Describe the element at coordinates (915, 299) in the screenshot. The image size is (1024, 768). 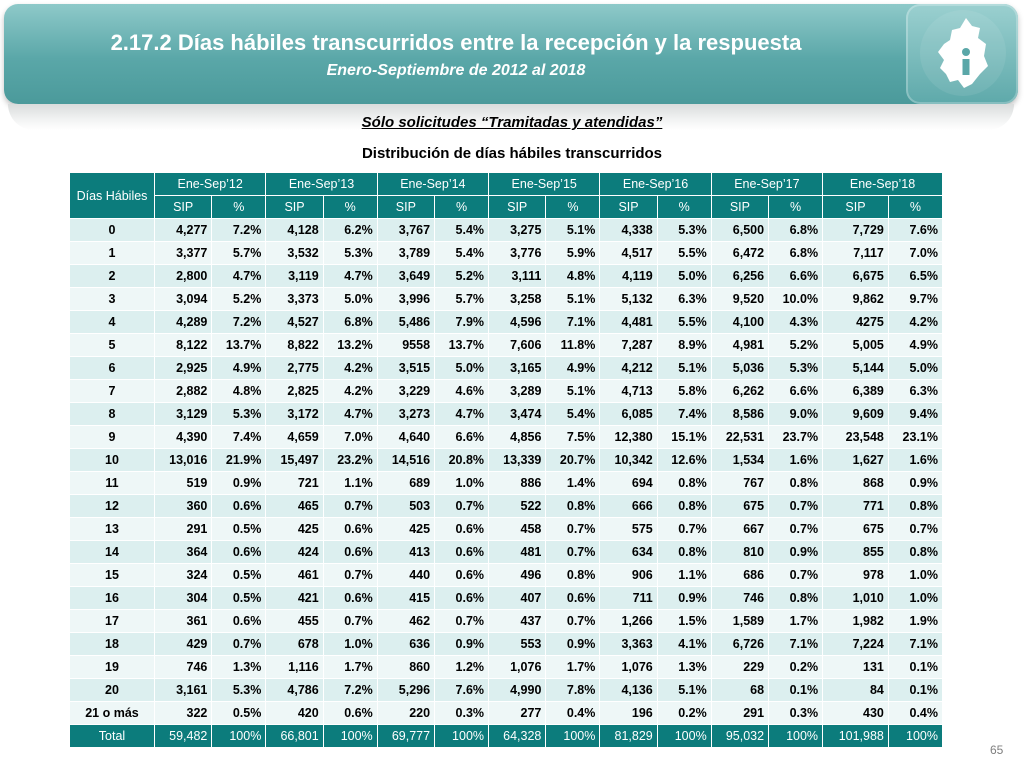
I see `pct-cell: 9.7%` at that location.